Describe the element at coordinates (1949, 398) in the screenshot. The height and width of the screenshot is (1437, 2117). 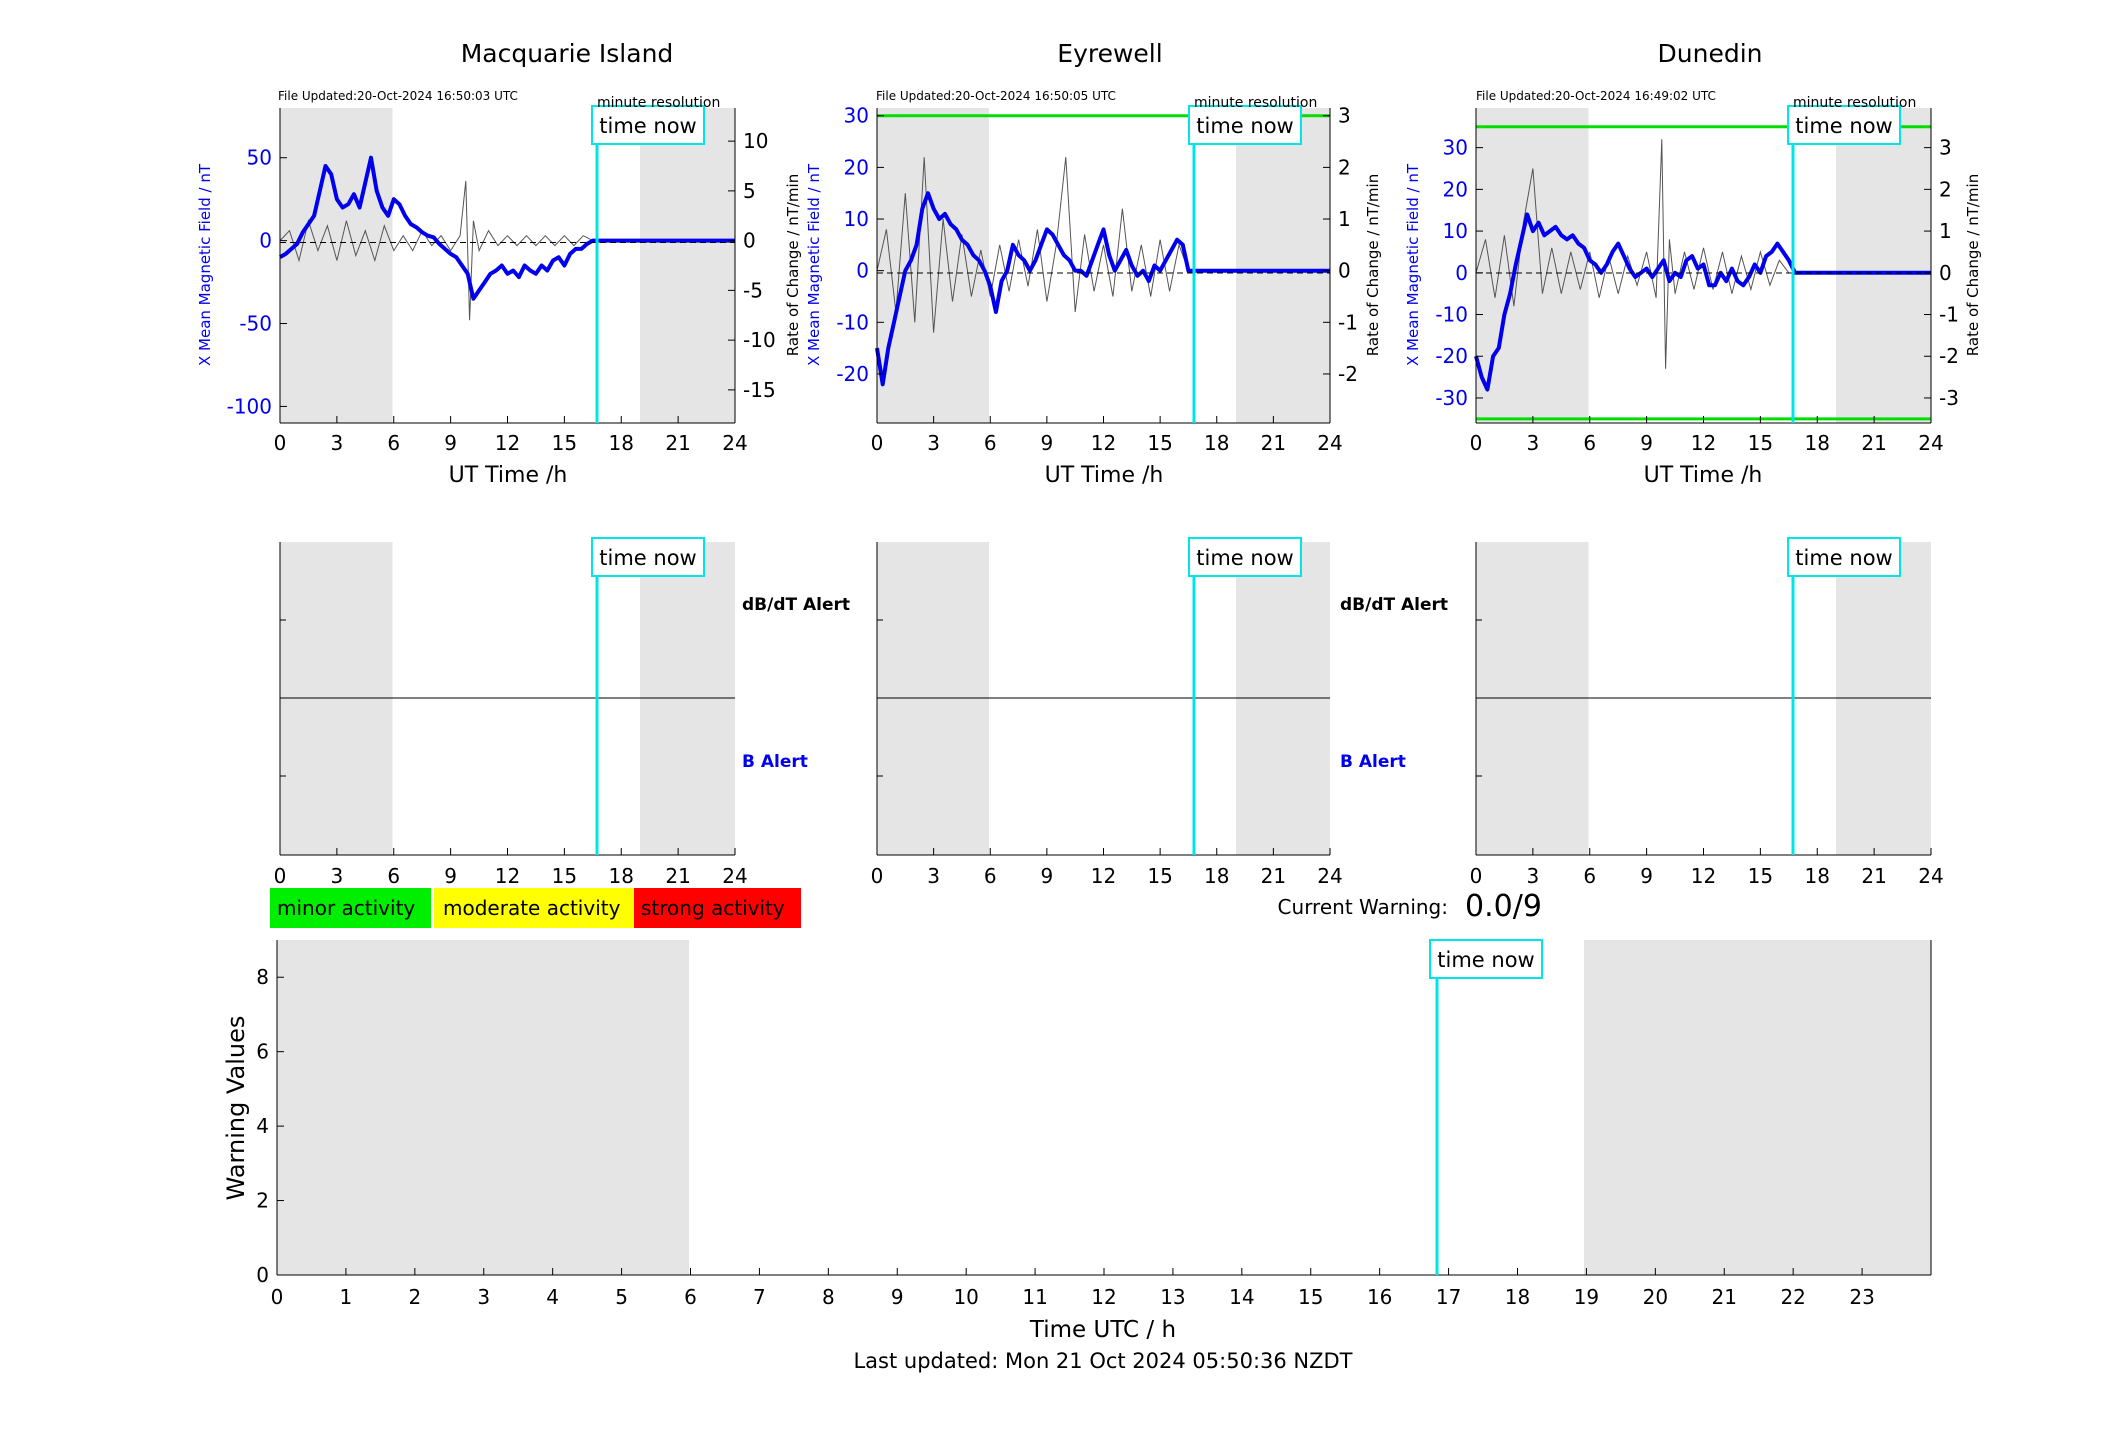
I see `y2-tick-label: -3` at that location.